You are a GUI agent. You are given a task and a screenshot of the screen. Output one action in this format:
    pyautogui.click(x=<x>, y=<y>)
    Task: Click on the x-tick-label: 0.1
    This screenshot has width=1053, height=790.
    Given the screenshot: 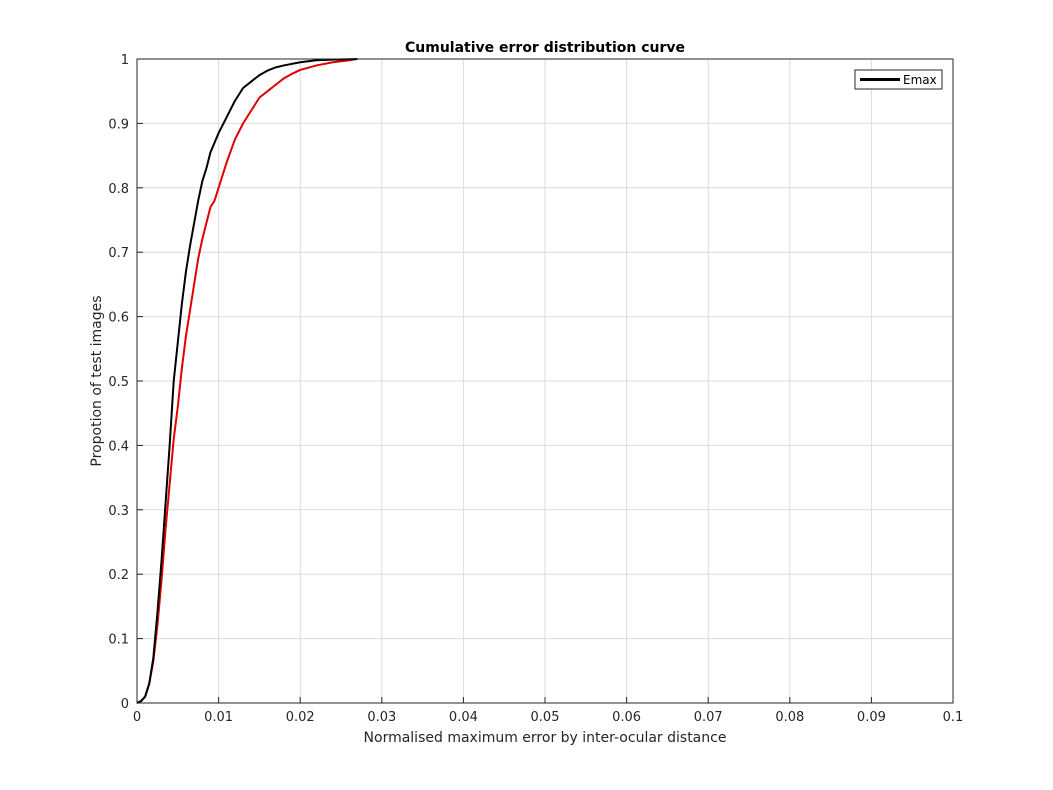 What is the action you would take?
    pyautogui.click(x=953, y=717)
    